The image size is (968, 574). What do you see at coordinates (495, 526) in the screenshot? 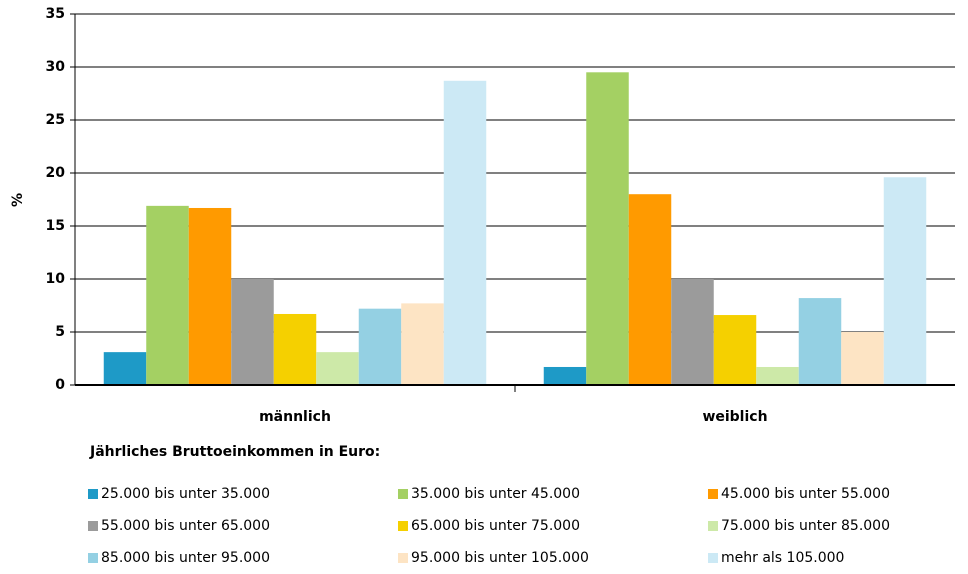
I see `legend-label: 65.000 bis unter 75.000` at bounding box center [495, 526].